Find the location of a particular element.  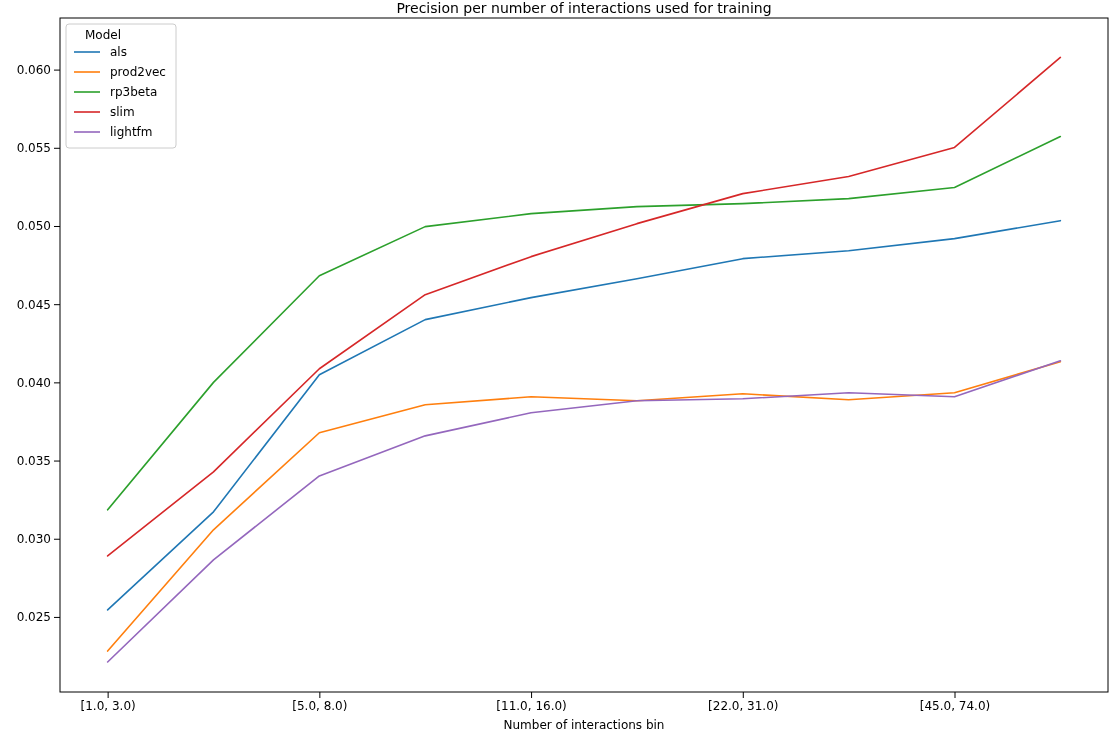

x-tick-label: [22.0, 31.0) is located at coordinates (743, 705).